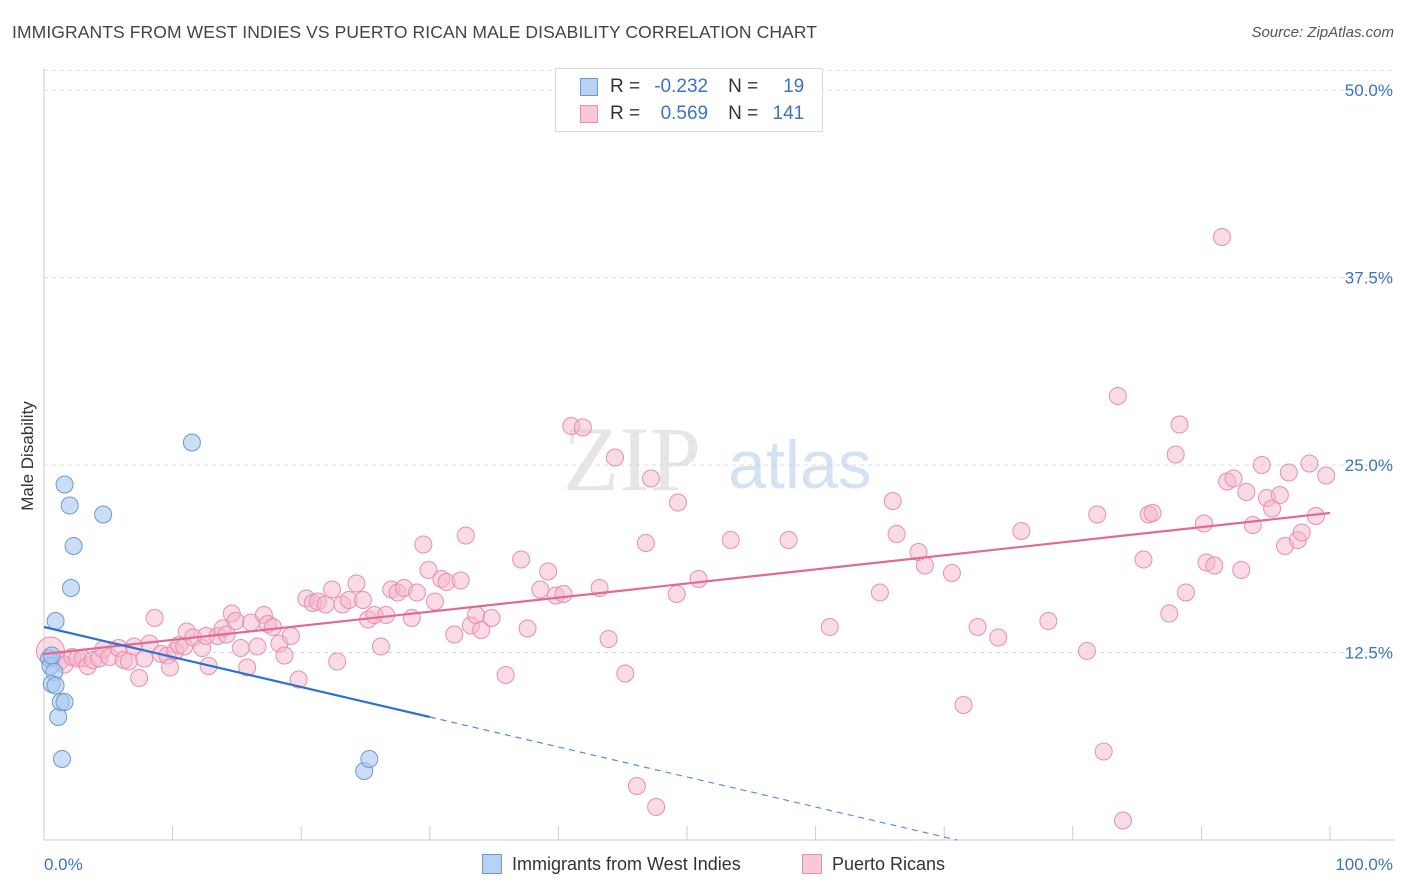  What do you see at coordinates (27, 456) in the screenshot?
I see `y-axis-label: Male Disability` at bounding box center [27, 456].